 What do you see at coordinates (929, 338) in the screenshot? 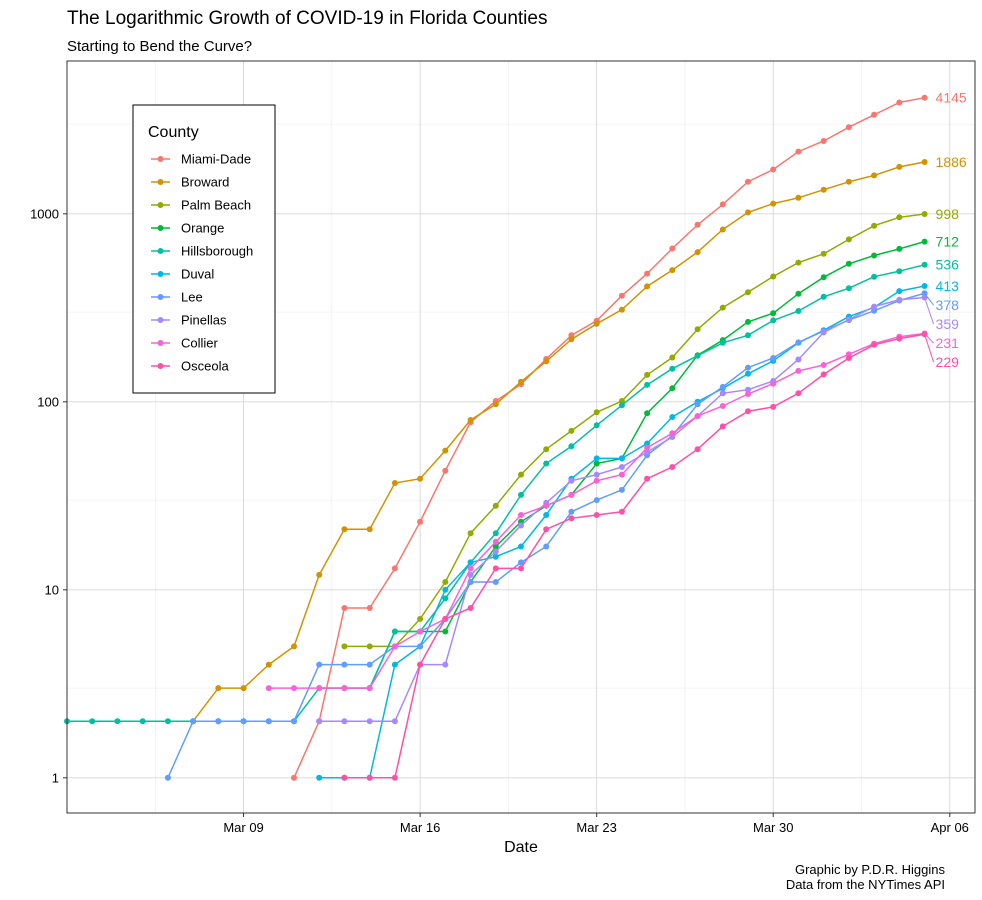
I see `end-label-leader` at bounding box center [929, 338].